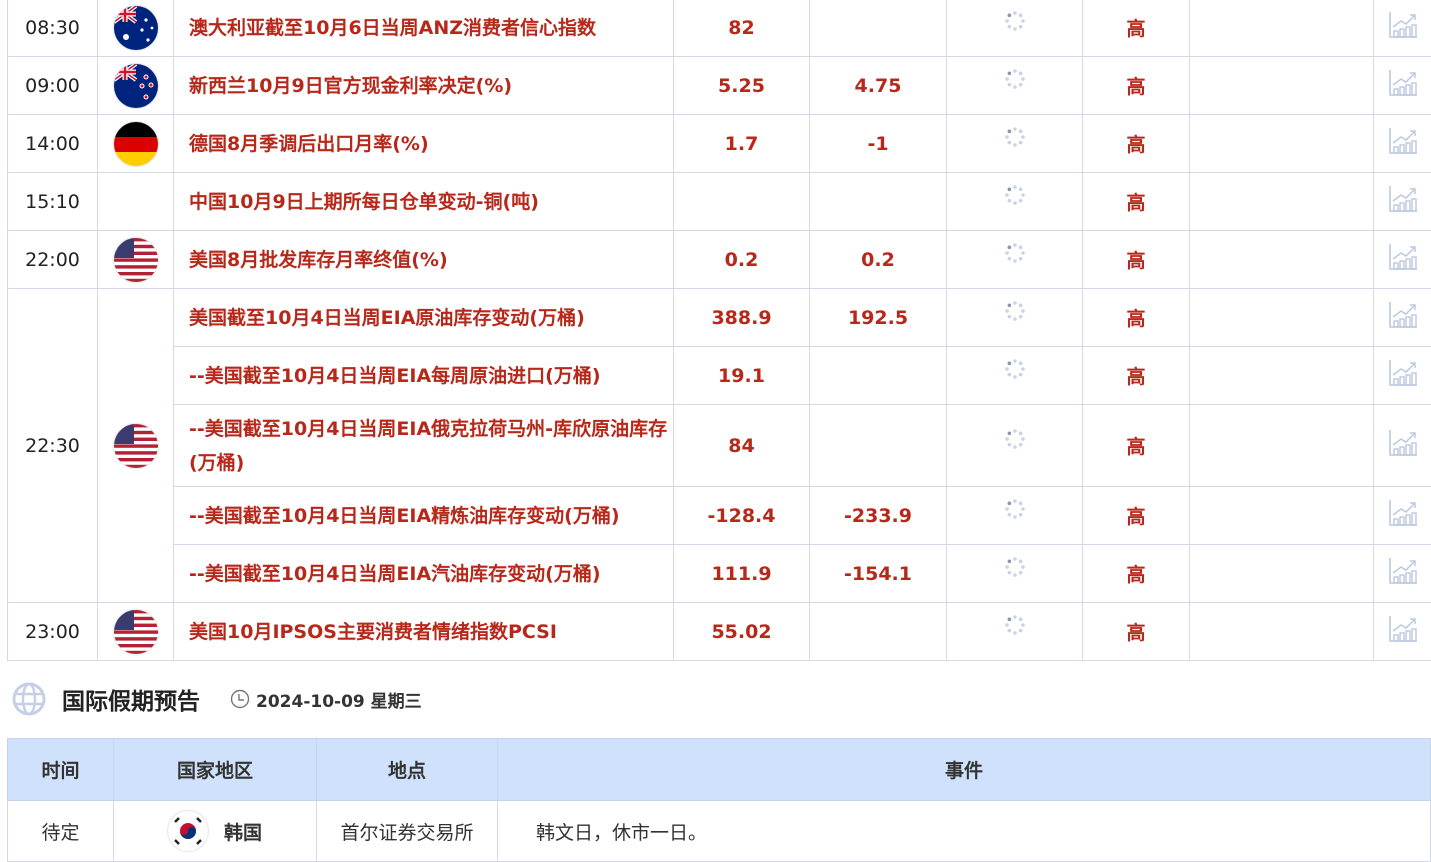  Describe the element at coordinates (878, 86) in the screenshot. I see `forecast-value: 4.75` at that location.